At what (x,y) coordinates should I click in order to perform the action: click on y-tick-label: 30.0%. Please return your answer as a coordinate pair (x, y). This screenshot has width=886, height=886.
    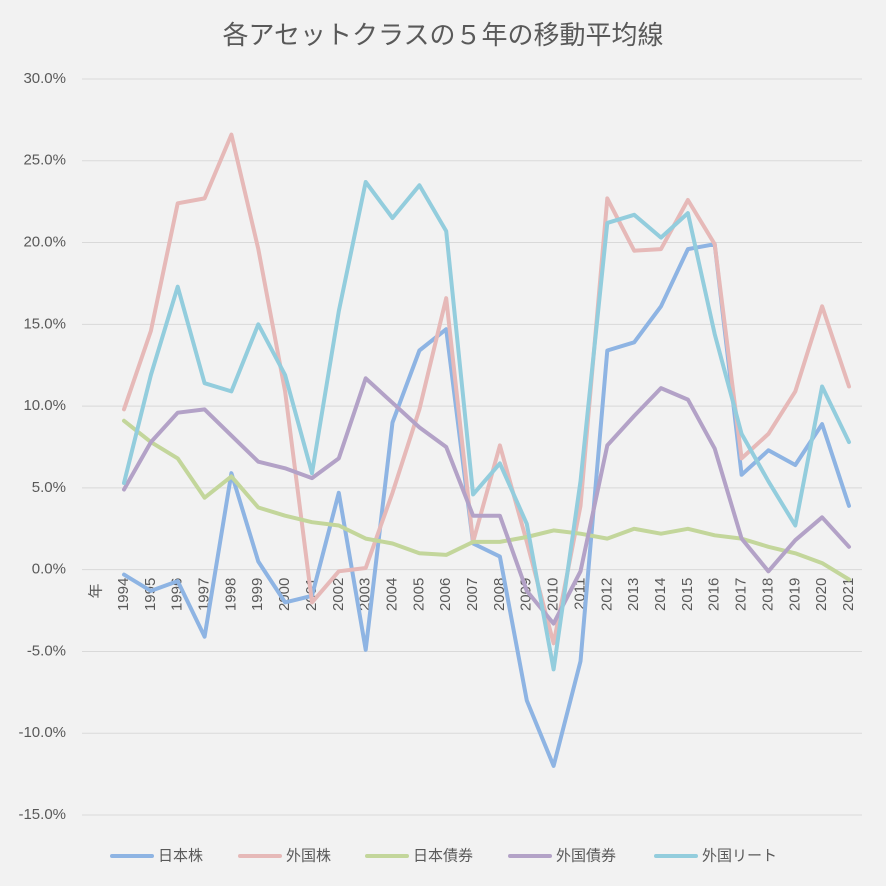
    Looking at the image, I should click on (44, 78).